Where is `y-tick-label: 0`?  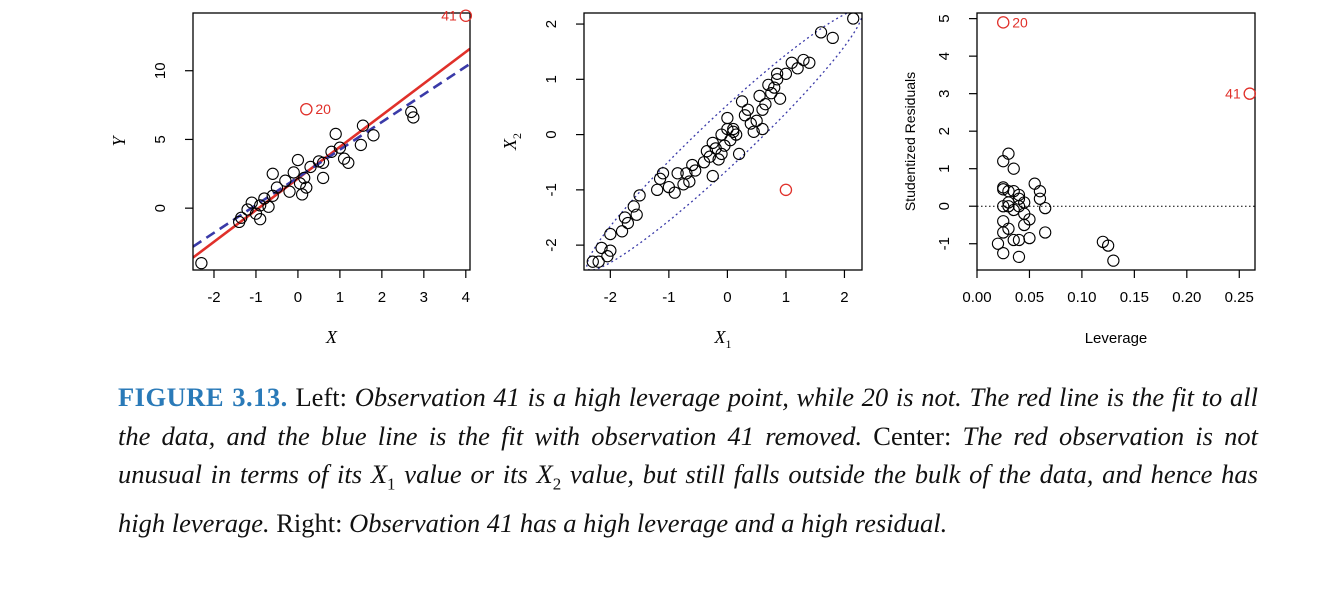
y-tick-label: 0 is located at coordinates (551, 134).